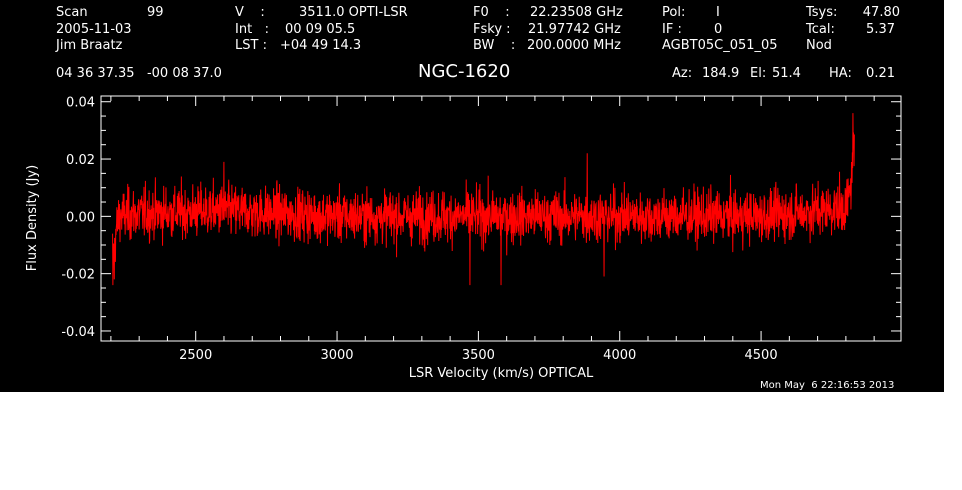 This screenshot has height=490, width=962. What do you see at coordinates (786, 73) in the screenshot?
I see `elevation-value: 51.4` at bounding box center [786, 73].